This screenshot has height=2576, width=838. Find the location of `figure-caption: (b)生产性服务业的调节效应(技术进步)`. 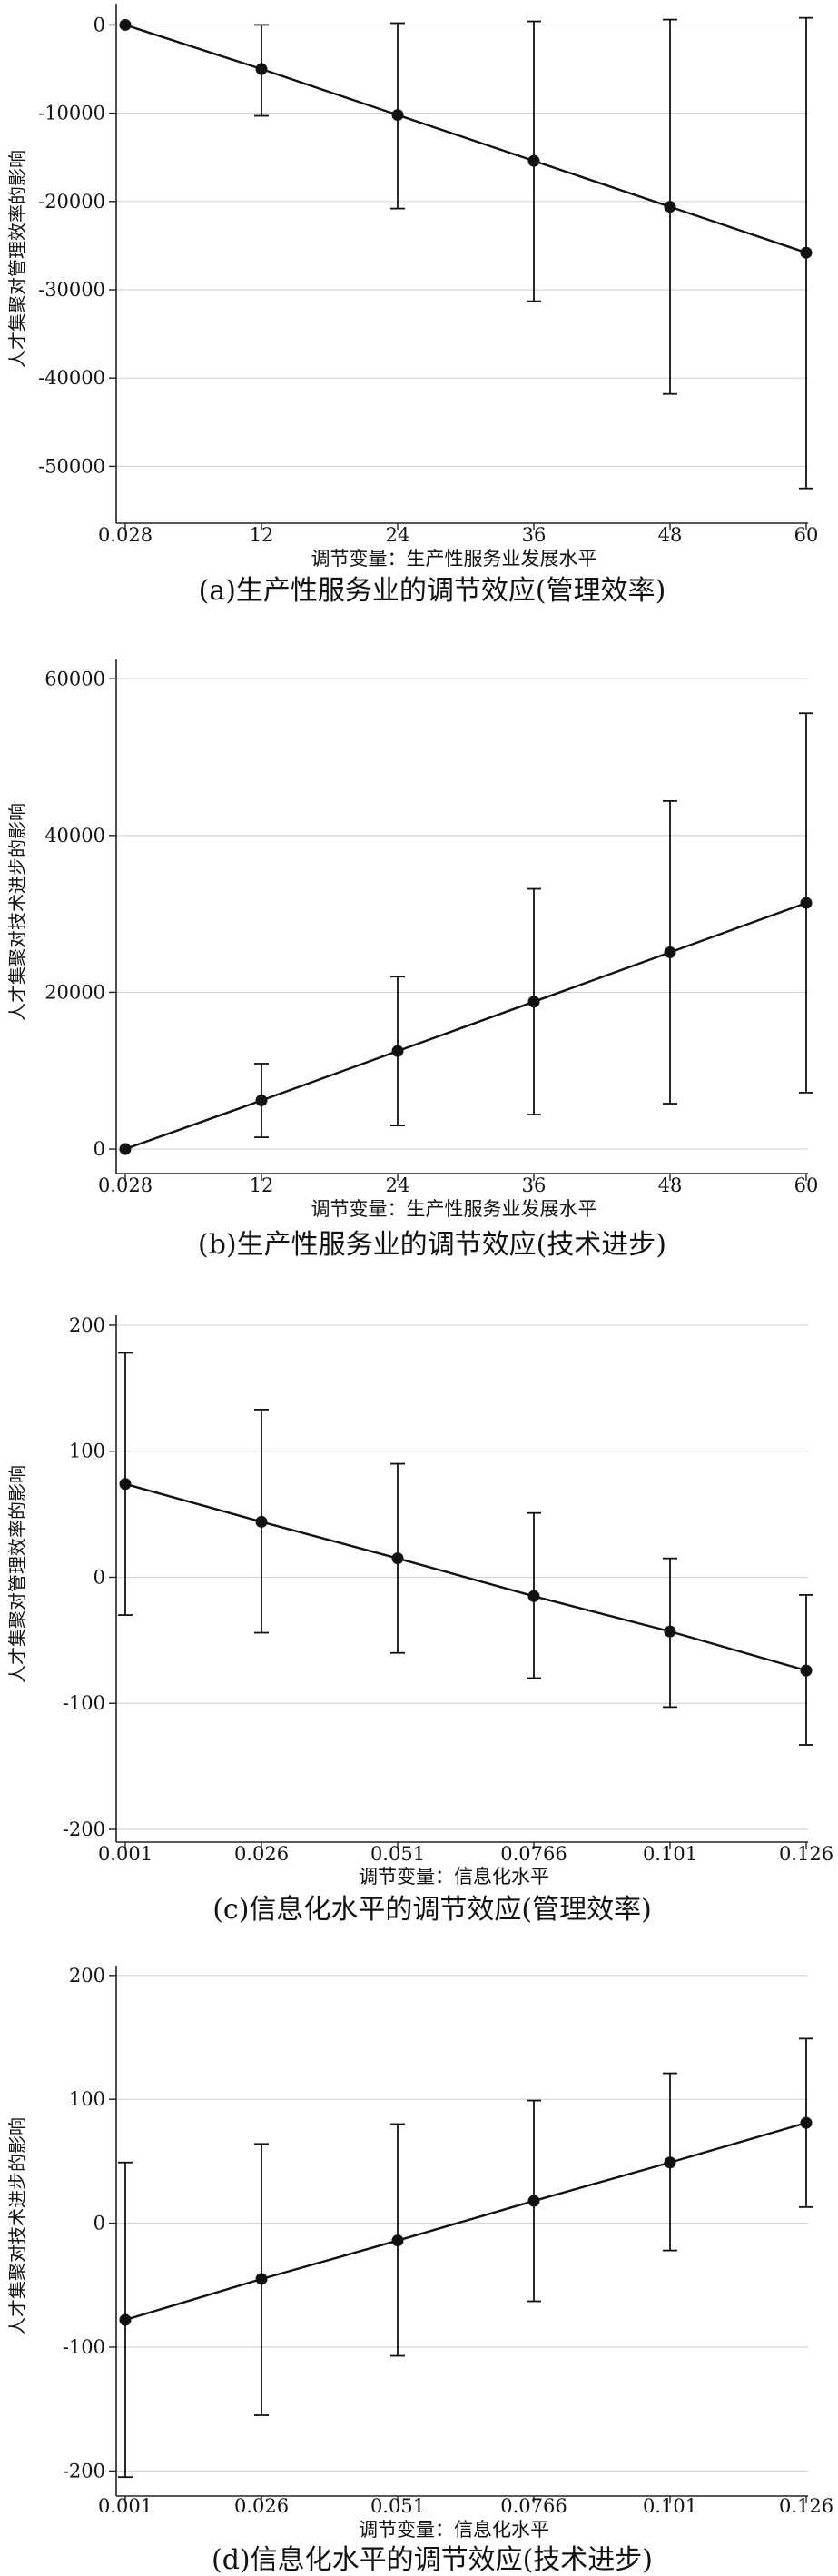

figure-caption: (b)生产性服务业的调节效应(技术进步) is located at coordinates (432, 1245).